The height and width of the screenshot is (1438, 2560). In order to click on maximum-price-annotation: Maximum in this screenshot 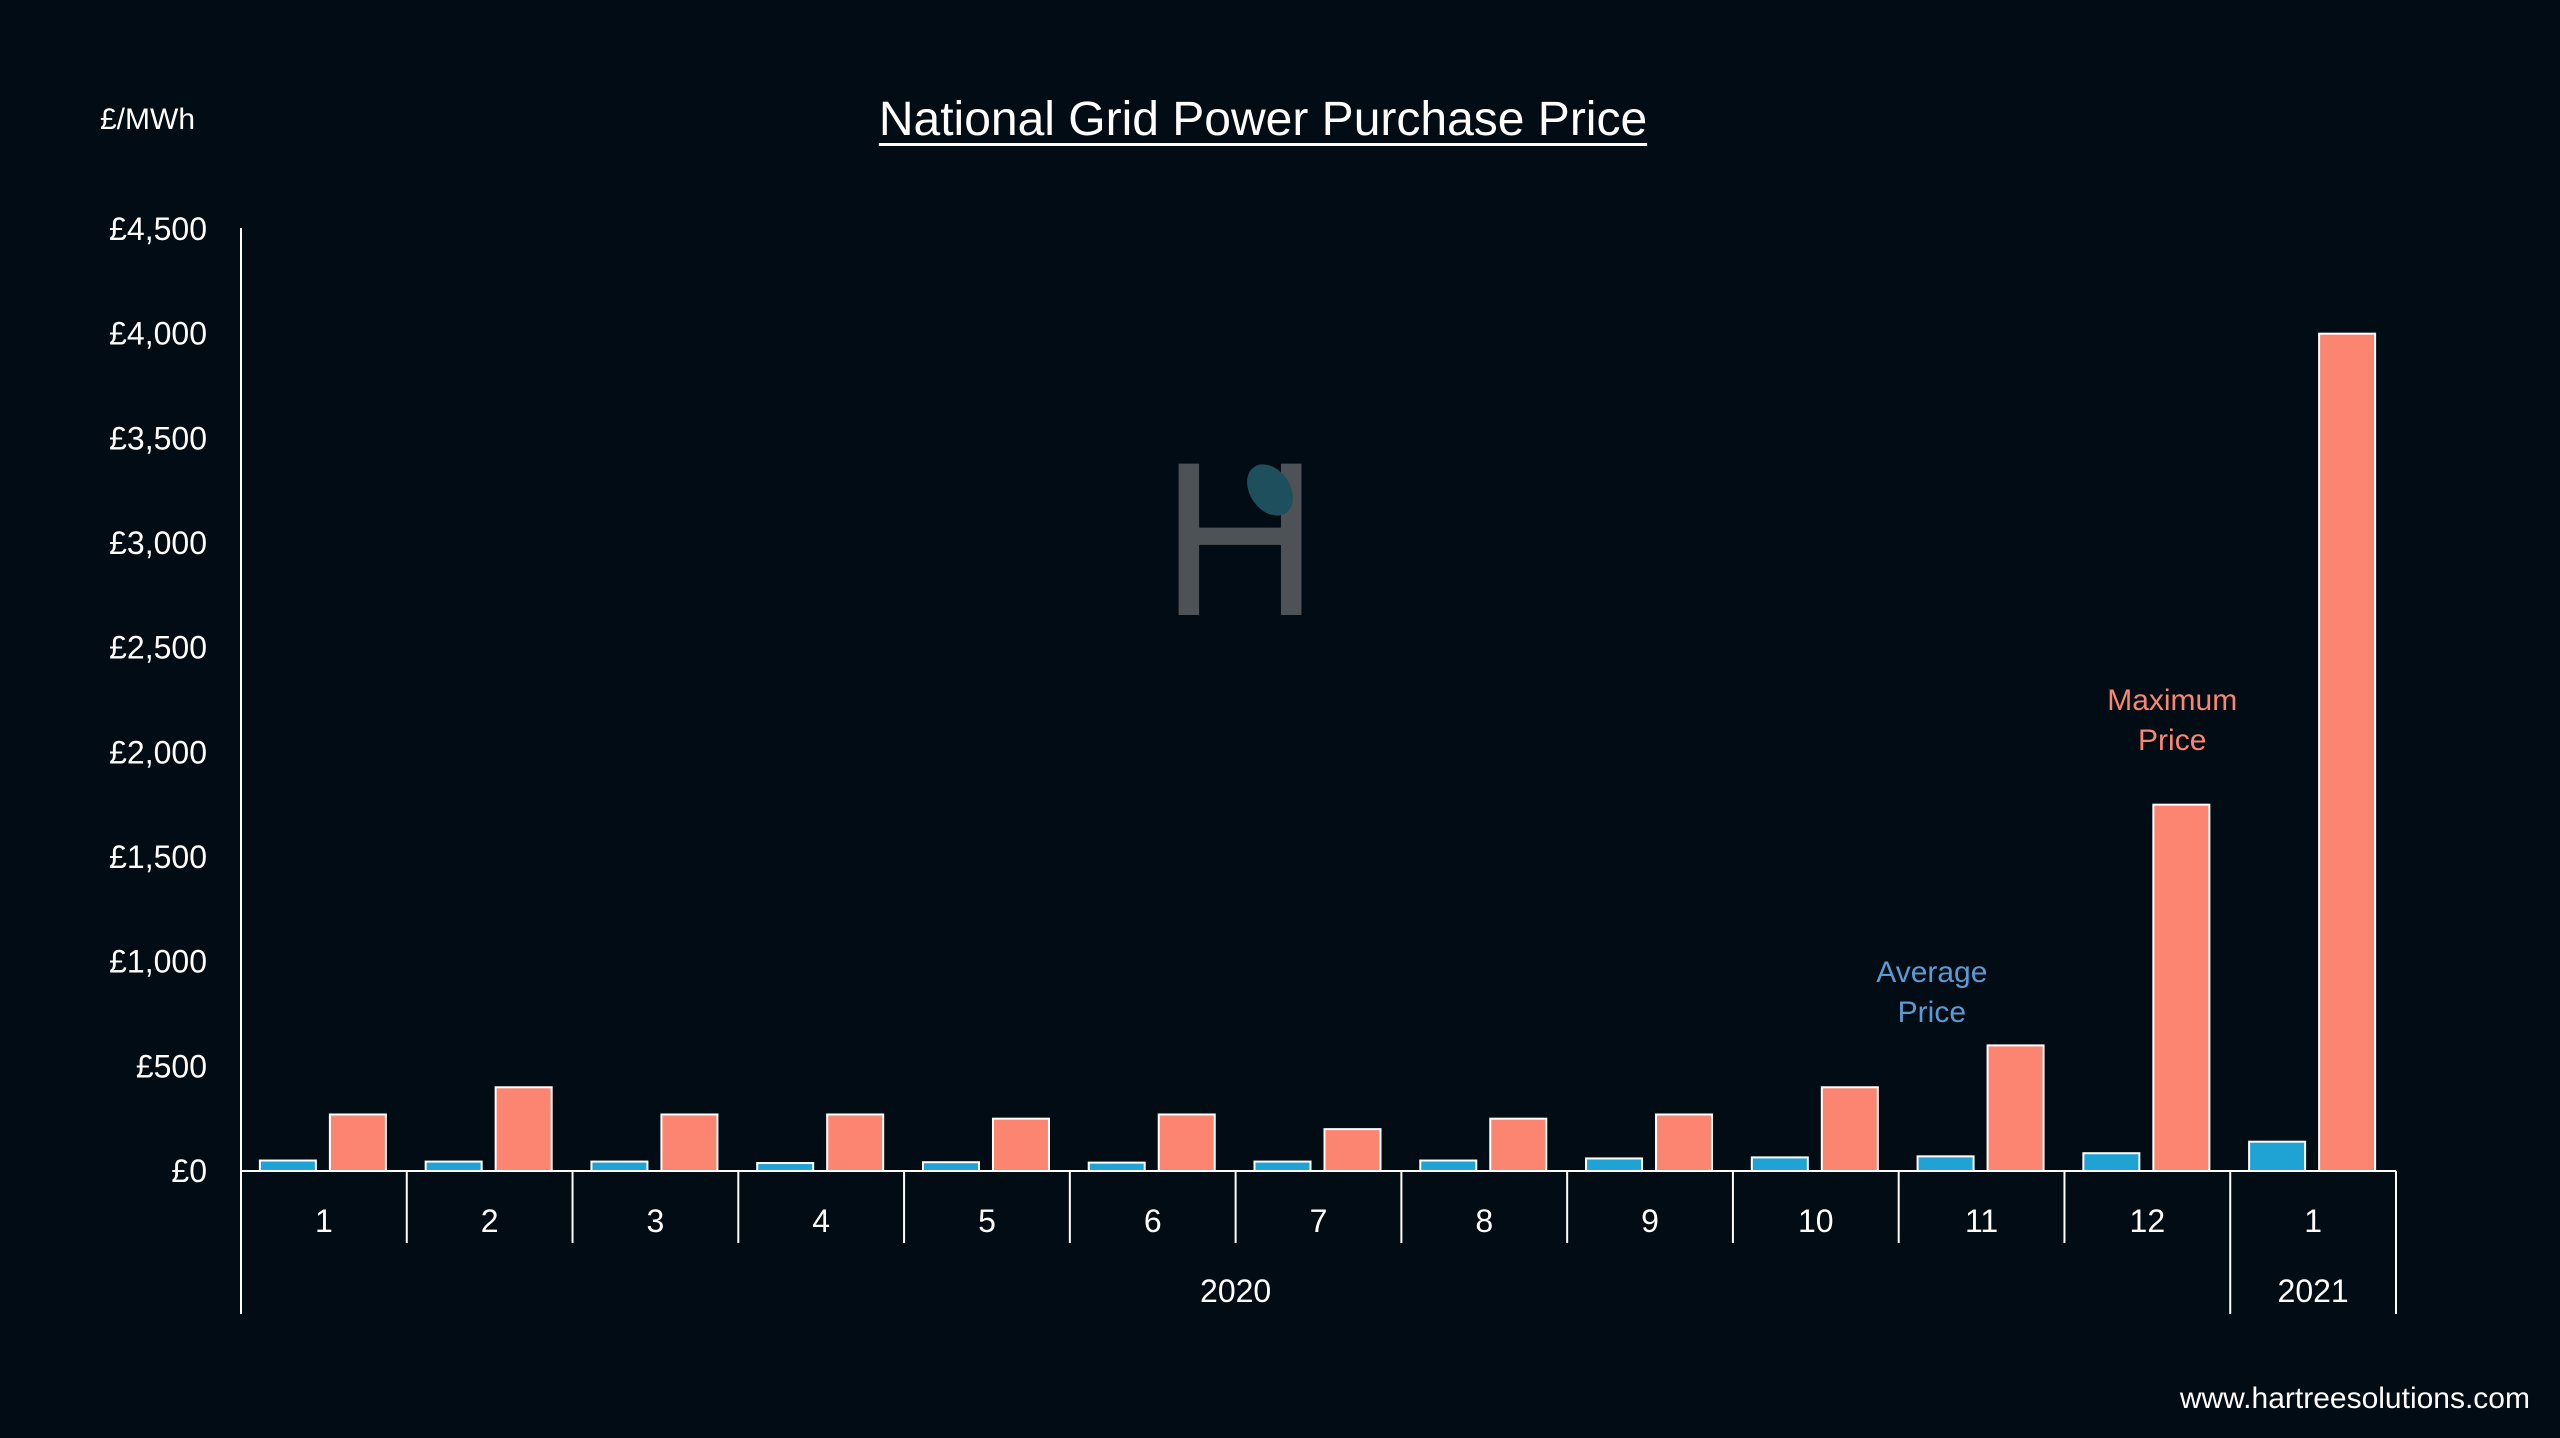, I will do `click(2172, 700)`.